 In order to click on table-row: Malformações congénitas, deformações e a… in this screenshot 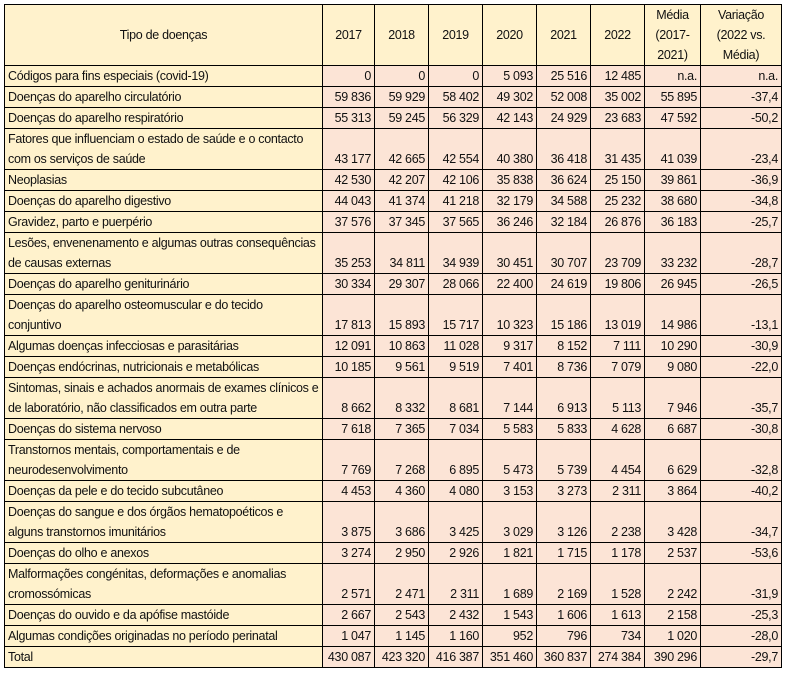, I will do `click(393, 584)`.